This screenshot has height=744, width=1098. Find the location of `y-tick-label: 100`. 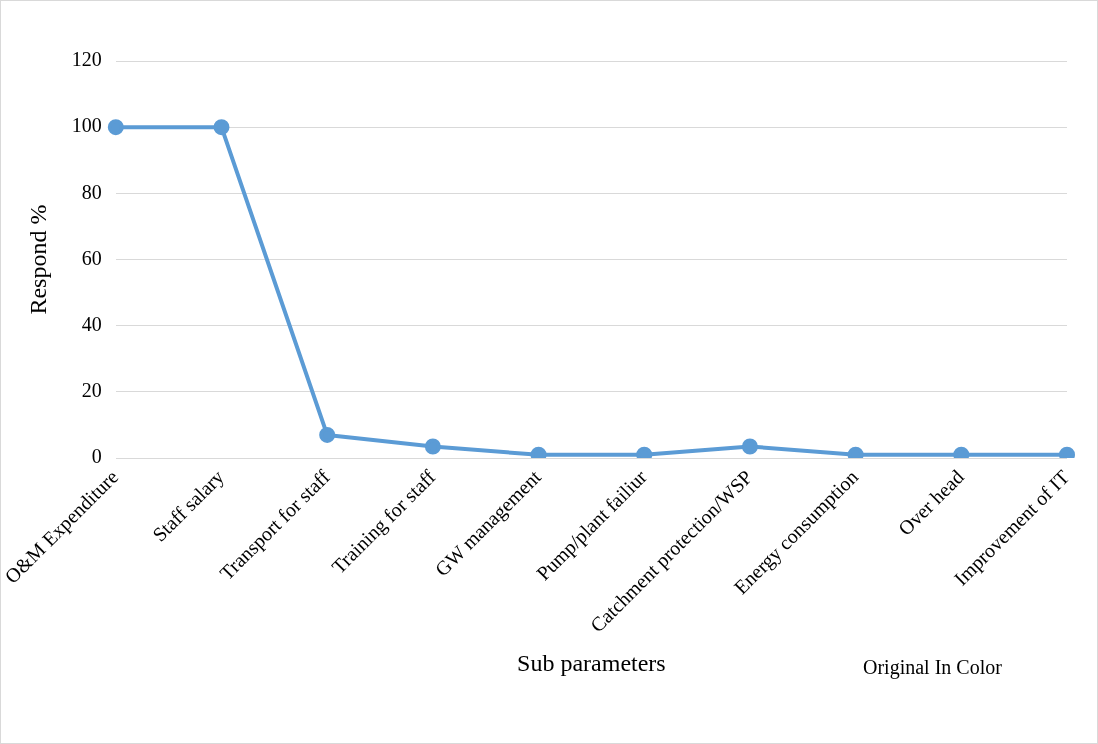

y-tick-label: 100 is located at coordinates (86, 125).